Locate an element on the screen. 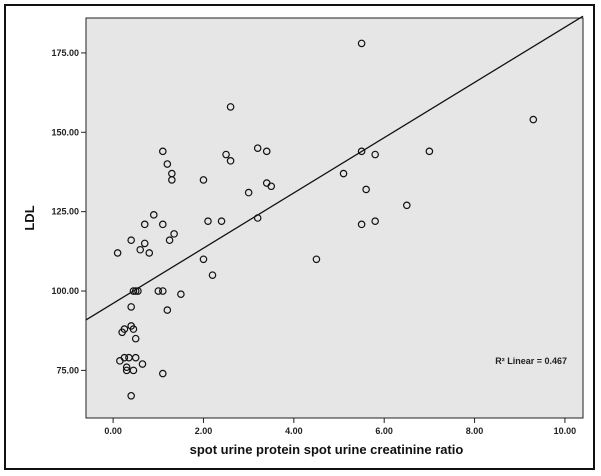 Image resolution: width=601 pixels, height=476 pixels. x-tick-label: 0.00 is located at coordinates (113, 431).